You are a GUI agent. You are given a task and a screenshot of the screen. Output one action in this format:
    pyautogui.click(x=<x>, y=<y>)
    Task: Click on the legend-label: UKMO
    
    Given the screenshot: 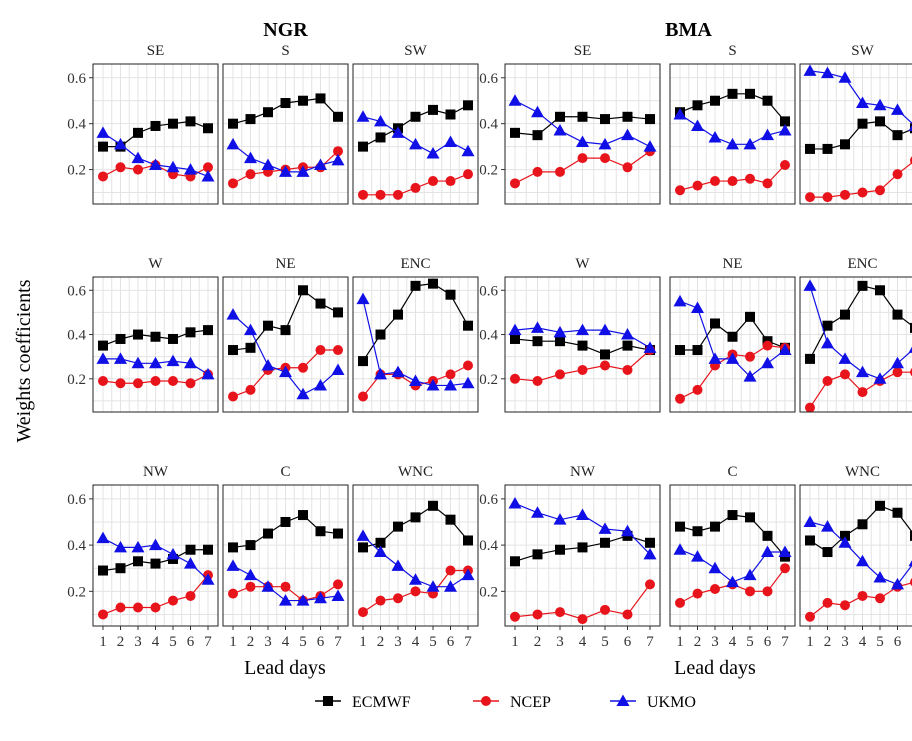 What is the action you would take?
    pyautogui.click(x=671, y=702)
    